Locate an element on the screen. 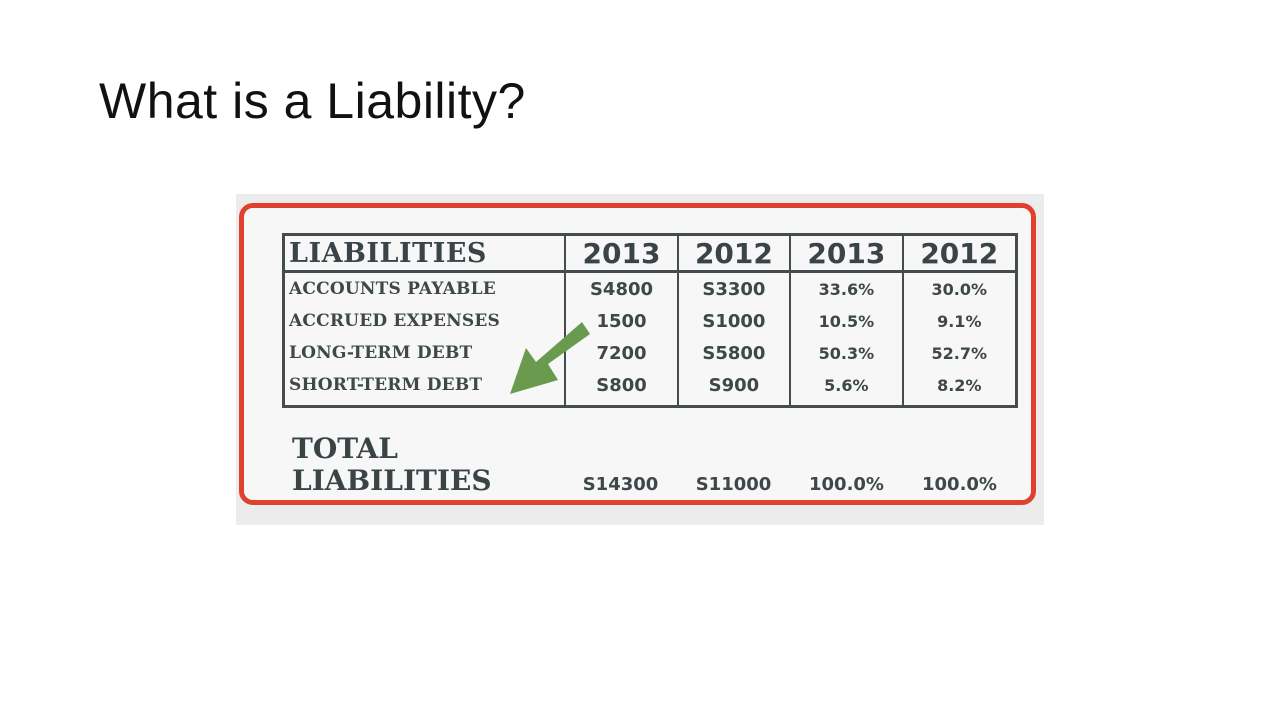  row-label: ACCOUNTS PAYABLE is located at coordinates (392, 289).